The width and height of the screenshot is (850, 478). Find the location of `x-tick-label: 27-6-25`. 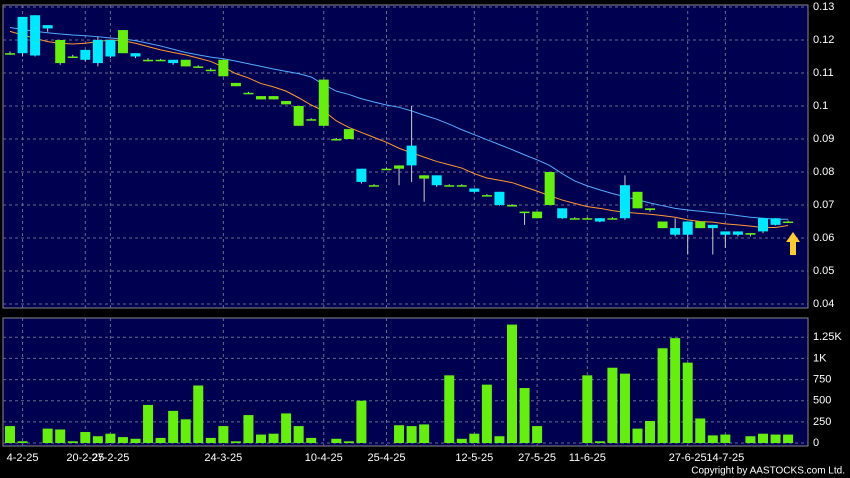

x-tick-label: 27-6-25 is located at coordinates (688, 458).